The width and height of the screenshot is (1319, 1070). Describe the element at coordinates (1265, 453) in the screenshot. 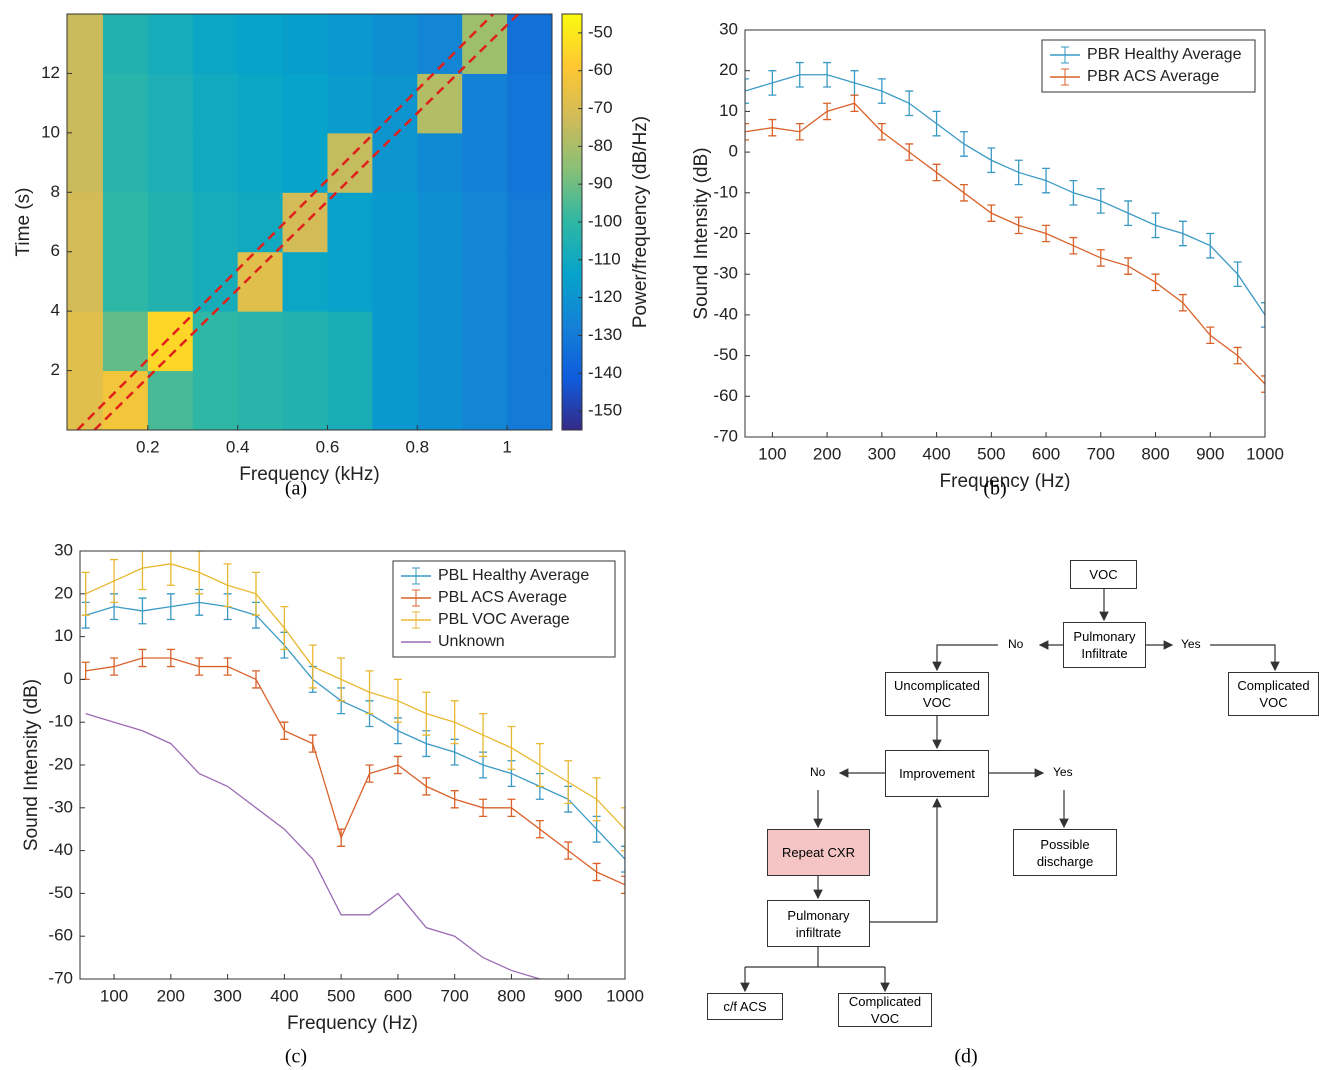

I see `x-tick-label: 1000` at that location.